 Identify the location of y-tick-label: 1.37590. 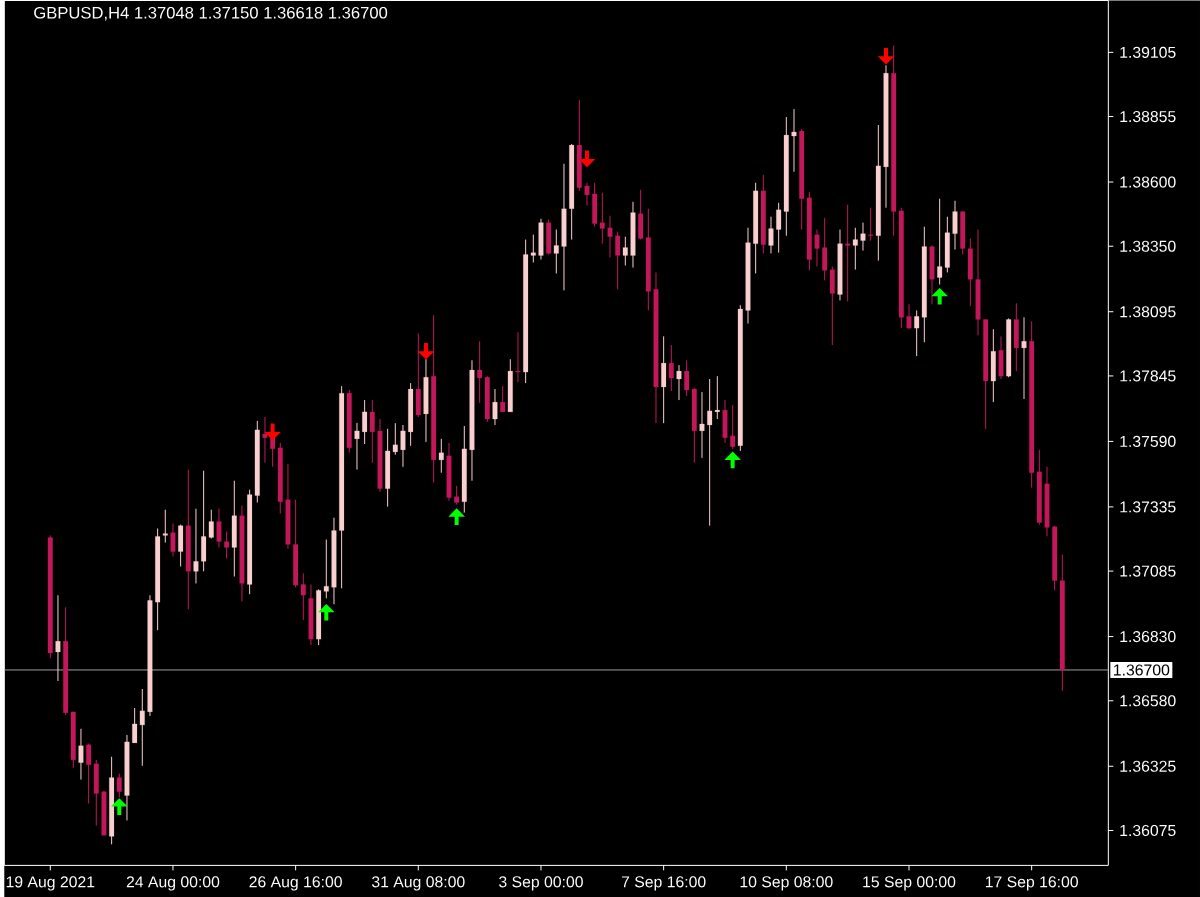
(1148, 441).